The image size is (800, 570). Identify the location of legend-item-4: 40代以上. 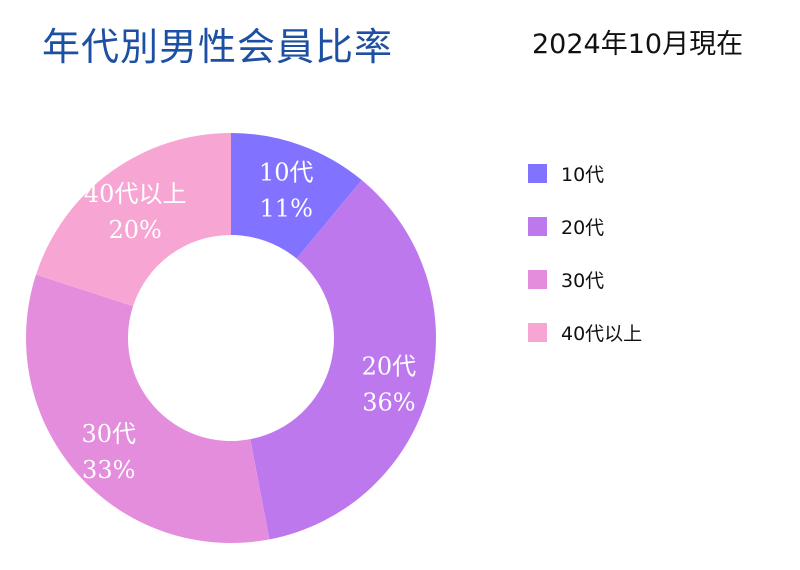
(585, 332).